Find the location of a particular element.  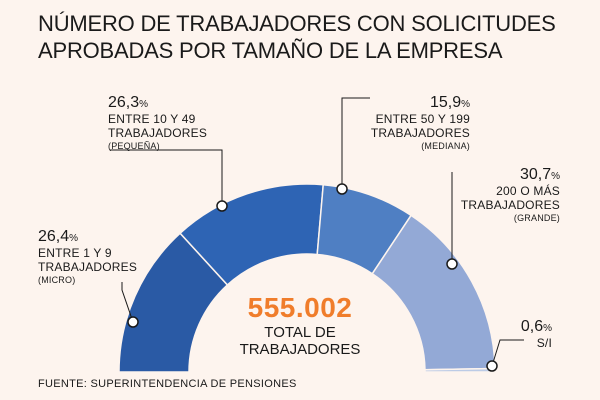

size-pequena: (PEQUEÑA) is located at coordinates (134, 146).